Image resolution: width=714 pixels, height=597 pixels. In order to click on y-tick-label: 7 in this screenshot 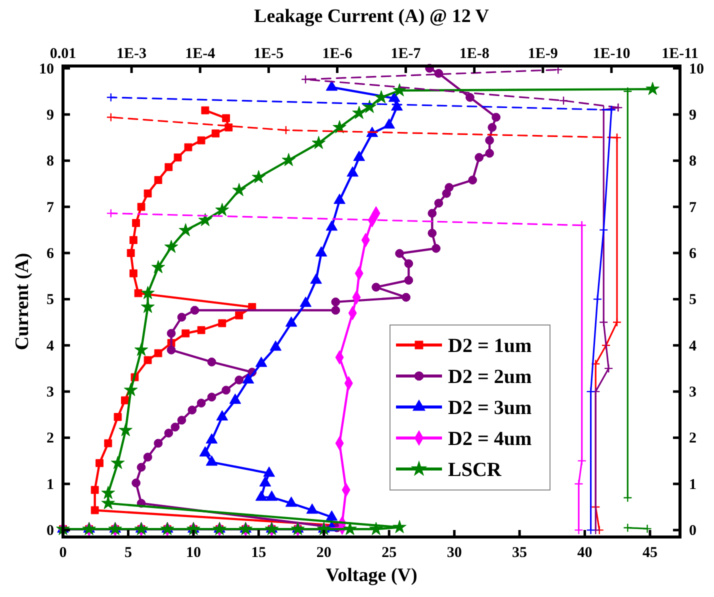, I will do `click(50, 208)`.